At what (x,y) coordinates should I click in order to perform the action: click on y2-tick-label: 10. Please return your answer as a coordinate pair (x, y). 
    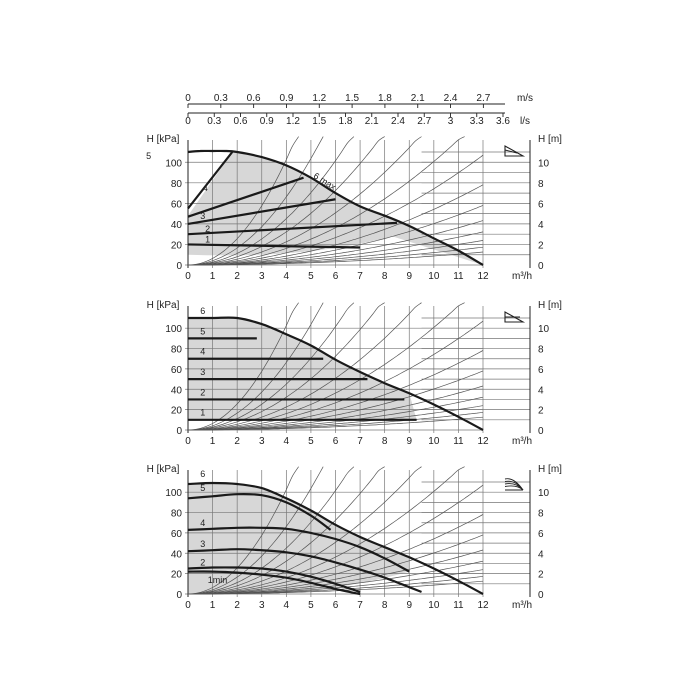
    Looking at the image, I should click on (544, 329).